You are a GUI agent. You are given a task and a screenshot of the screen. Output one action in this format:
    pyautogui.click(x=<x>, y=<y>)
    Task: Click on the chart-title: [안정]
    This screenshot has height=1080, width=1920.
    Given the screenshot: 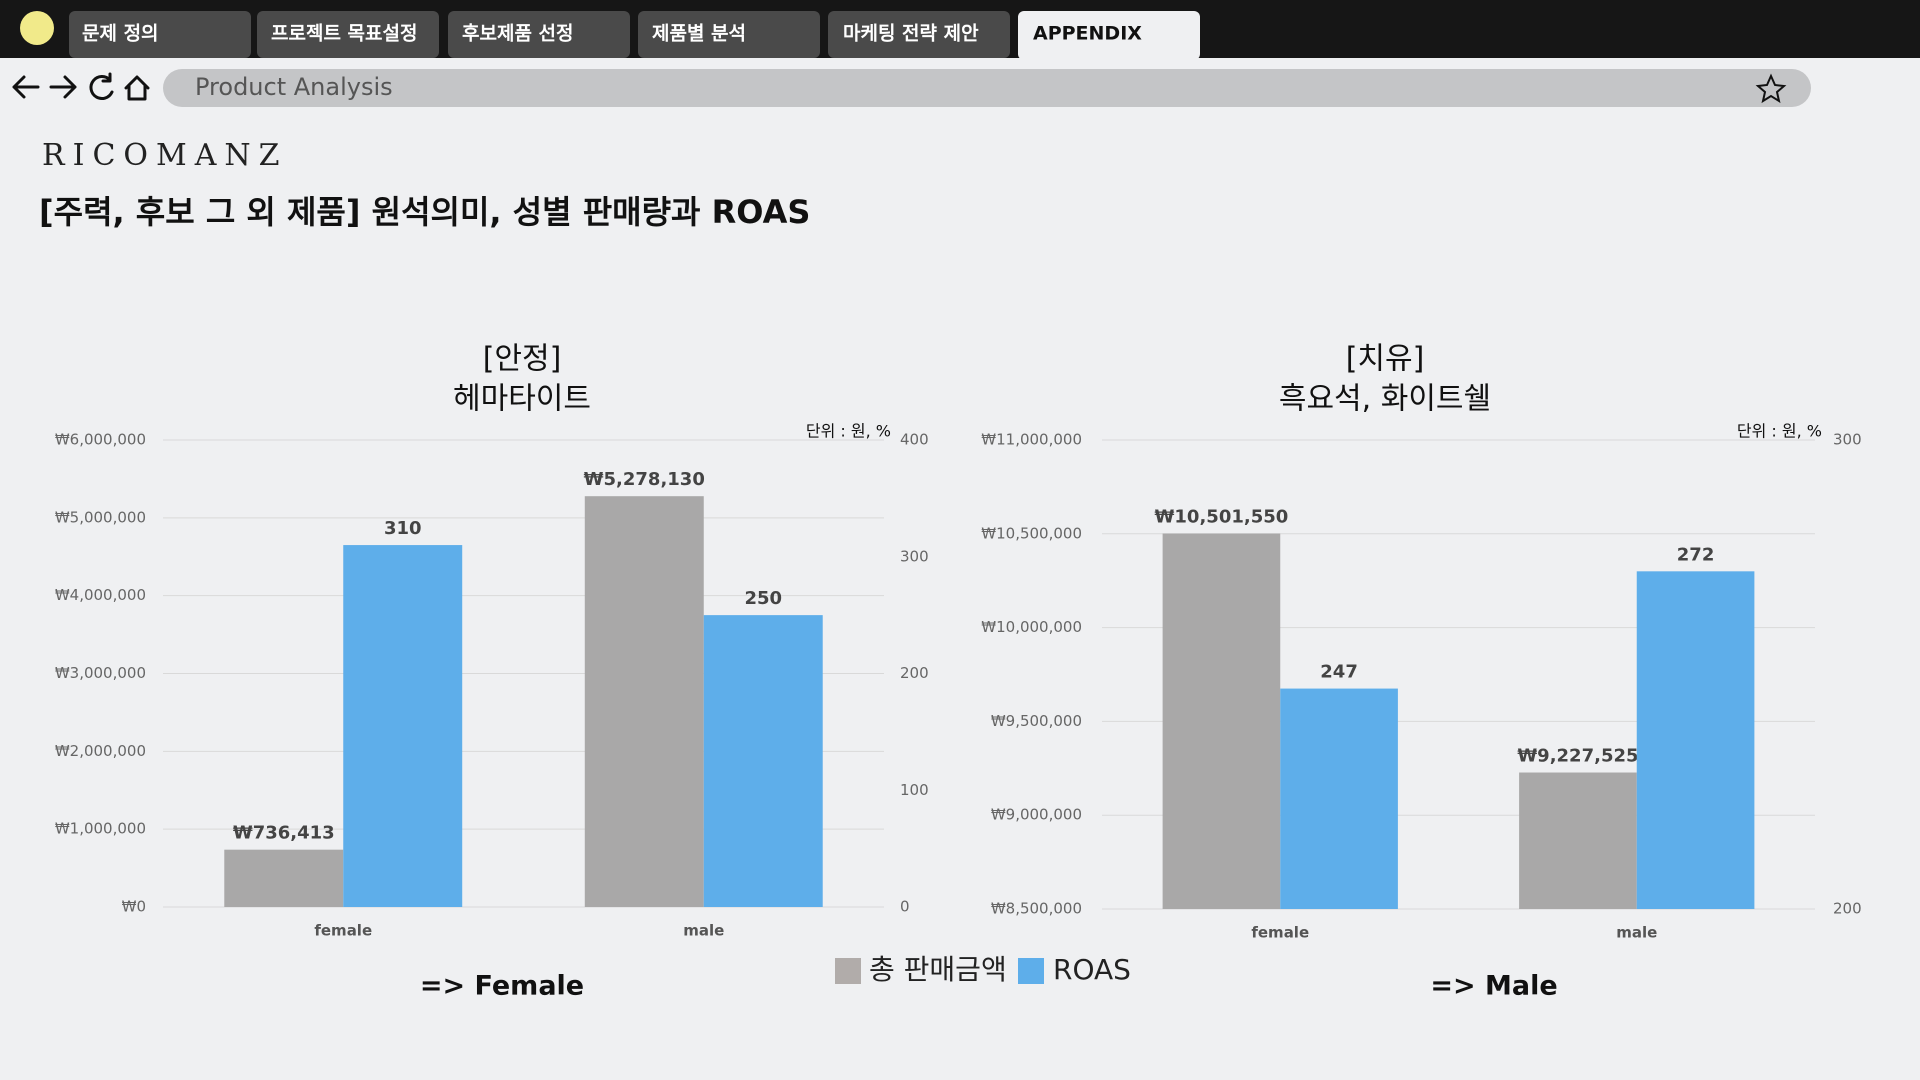 What is the action you would take?
    pyautogui.click(x=522, y=359)
    